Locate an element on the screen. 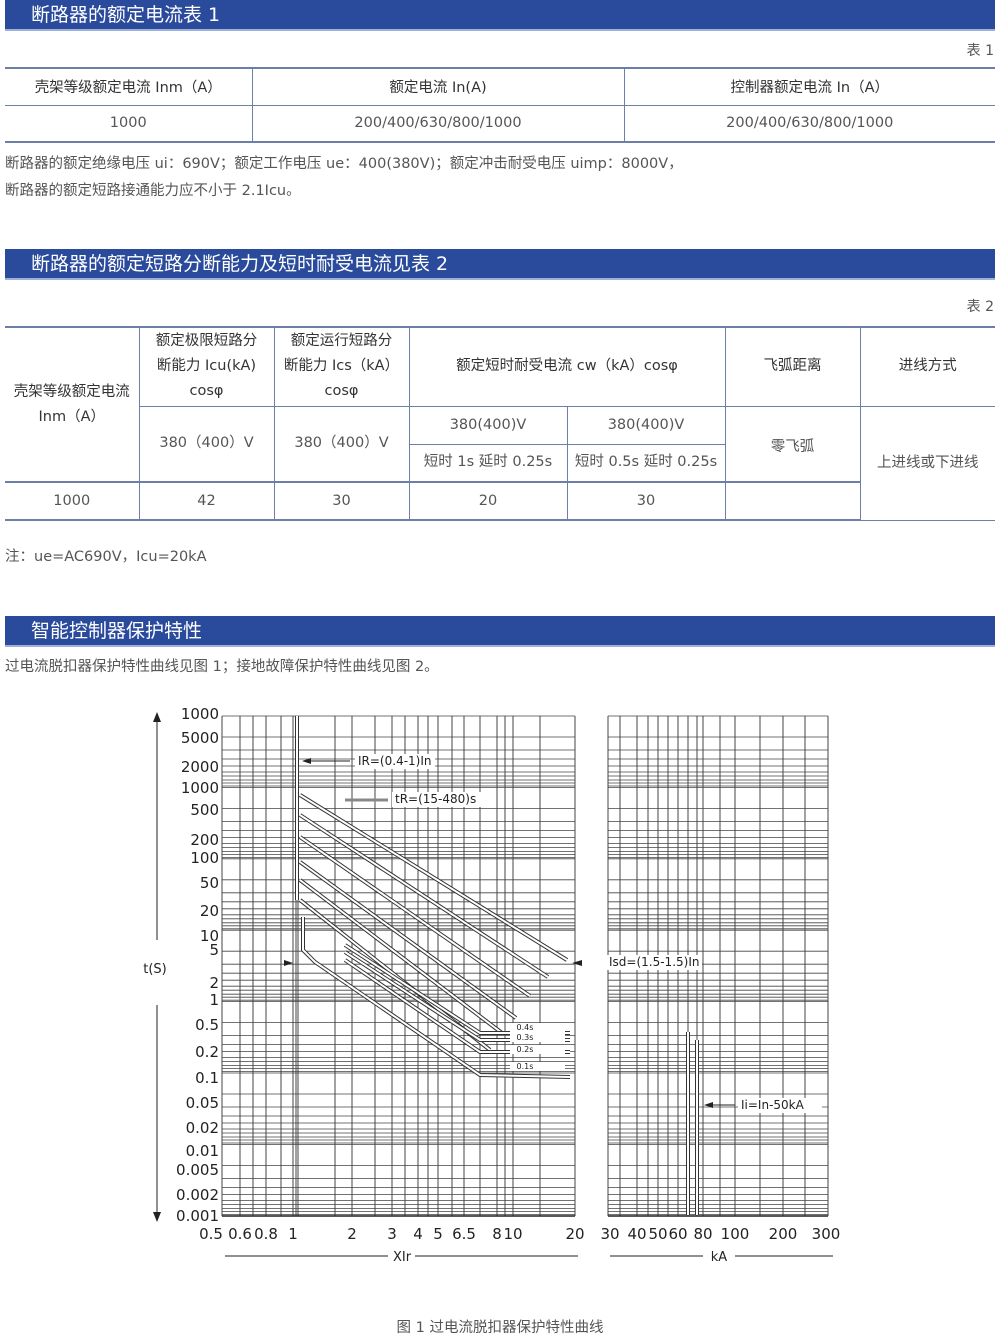 The image size is (1000, 1337). y-tick-label: 20 is located at coordinates (209, 911).